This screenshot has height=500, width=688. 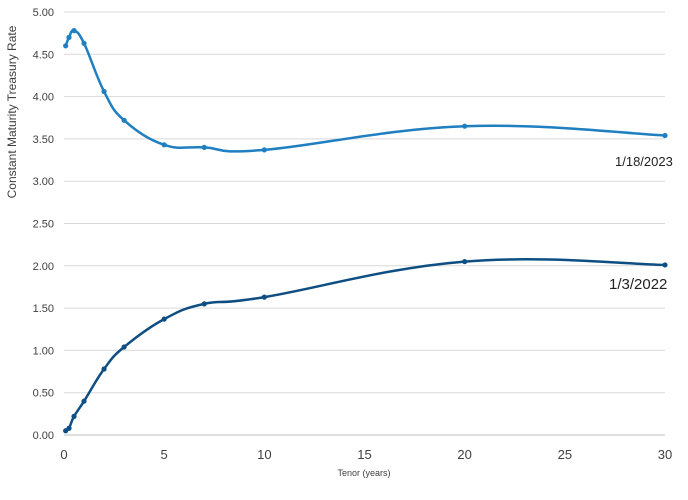 I want to click on y-tick-label: 2.00, so click(x=43, y=267).